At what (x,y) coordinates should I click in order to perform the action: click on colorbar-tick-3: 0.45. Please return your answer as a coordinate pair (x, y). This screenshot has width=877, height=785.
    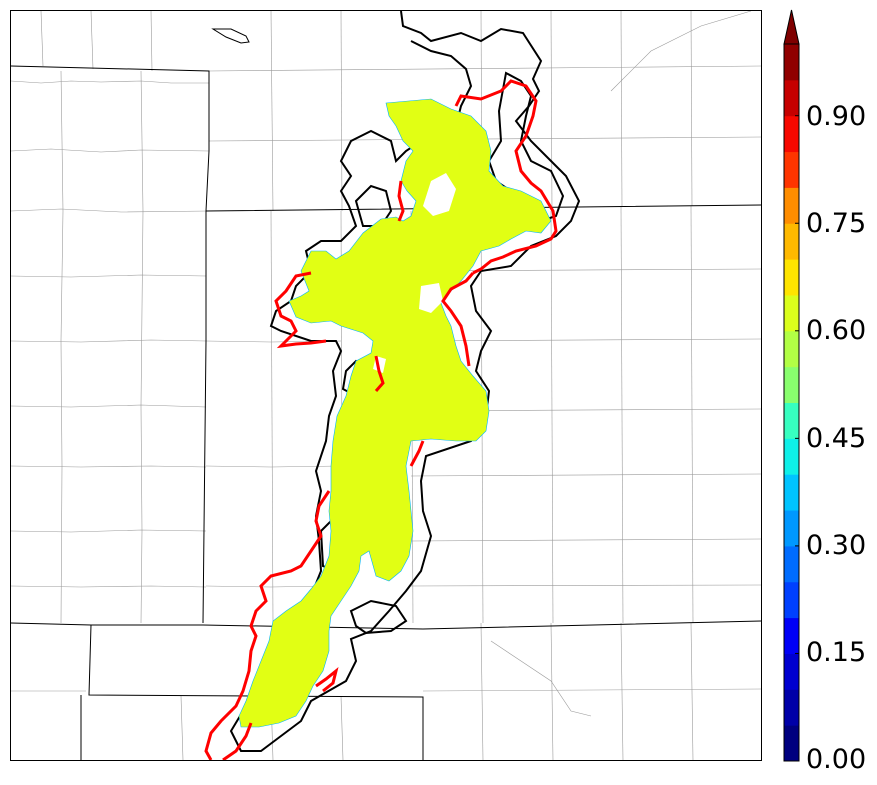
    Looking at the image, I should click on (836, 438).